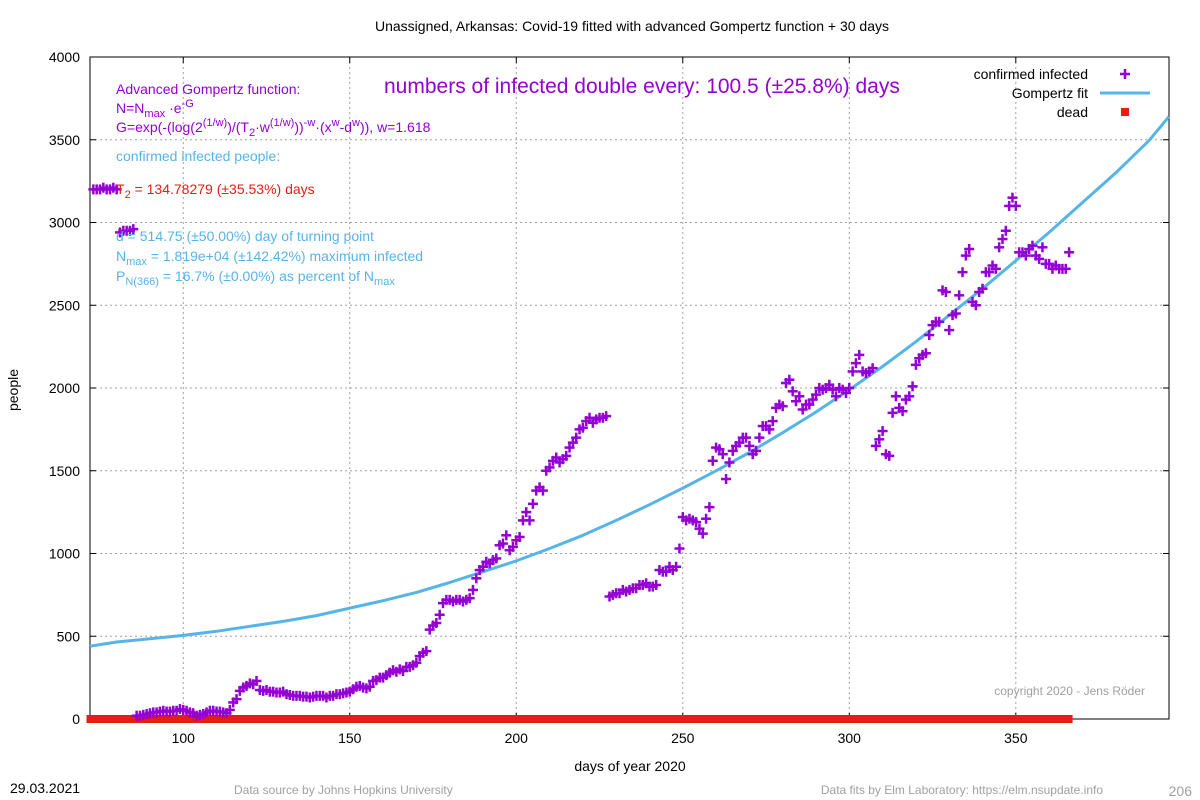 The height and width of the screenshot is (800, 1200). What do you see at coordinates (1069, 691) in the screenshot?
I see `copyright: copyright 2020 - Jens Röder` at bounding box center [1069, 691].